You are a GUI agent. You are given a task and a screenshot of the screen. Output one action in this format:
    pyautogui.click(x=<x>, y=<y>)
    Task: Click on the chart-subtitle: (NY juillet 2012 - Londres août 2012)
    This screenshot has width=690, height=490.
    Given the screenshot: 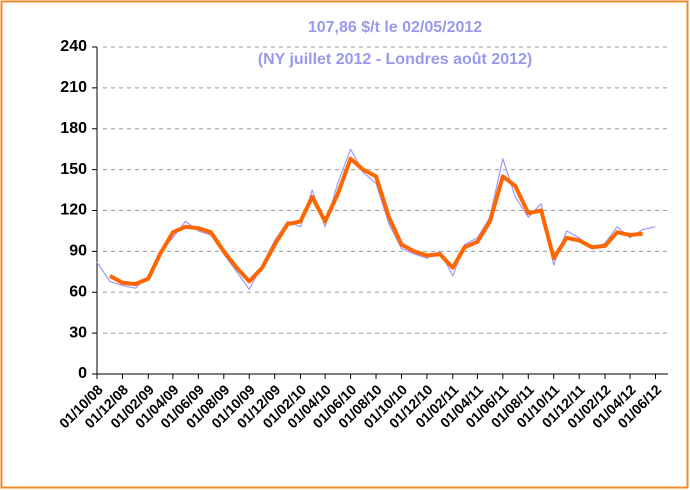 What is the action you would take?
    pyautogui.click(x=395, y=59)
    